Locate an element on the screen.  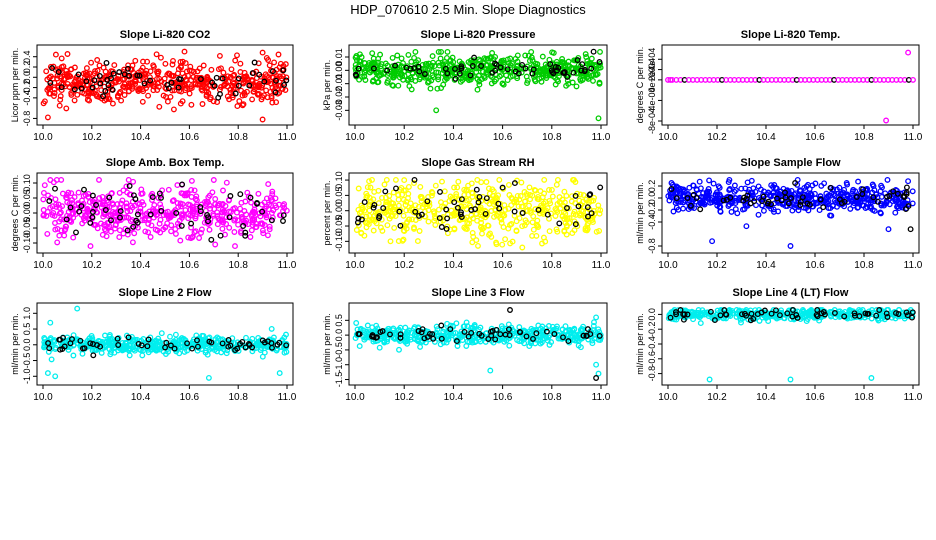
points-layer is located at coordinates (165, 85).